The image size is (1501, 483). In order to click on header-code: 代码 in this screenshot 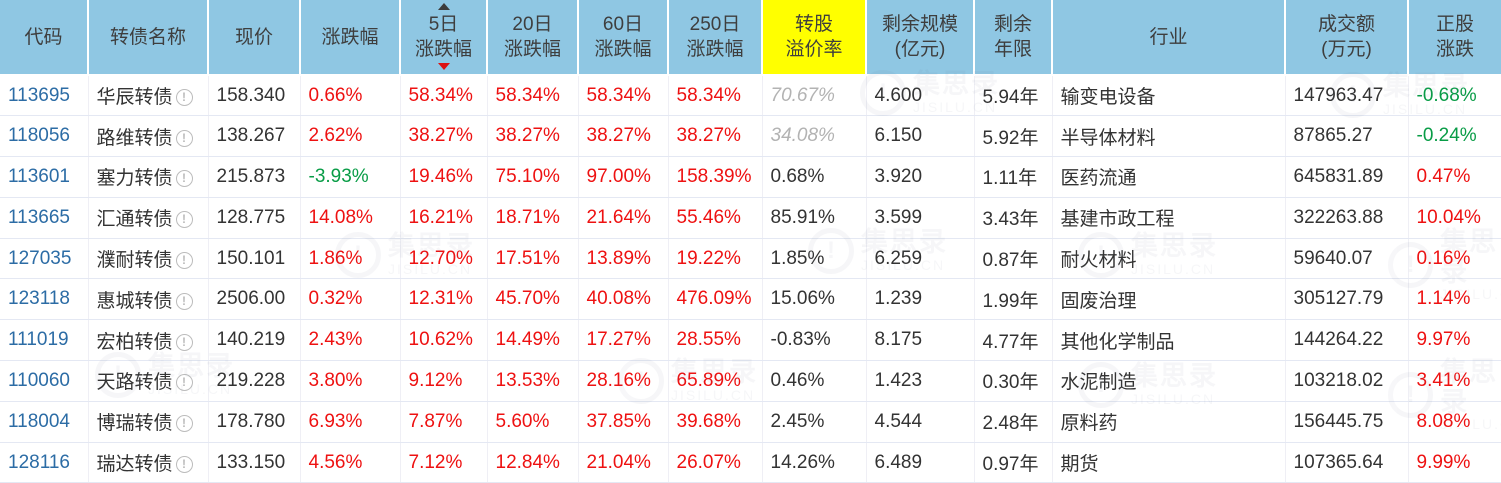, I will do `click(44, 38)`.